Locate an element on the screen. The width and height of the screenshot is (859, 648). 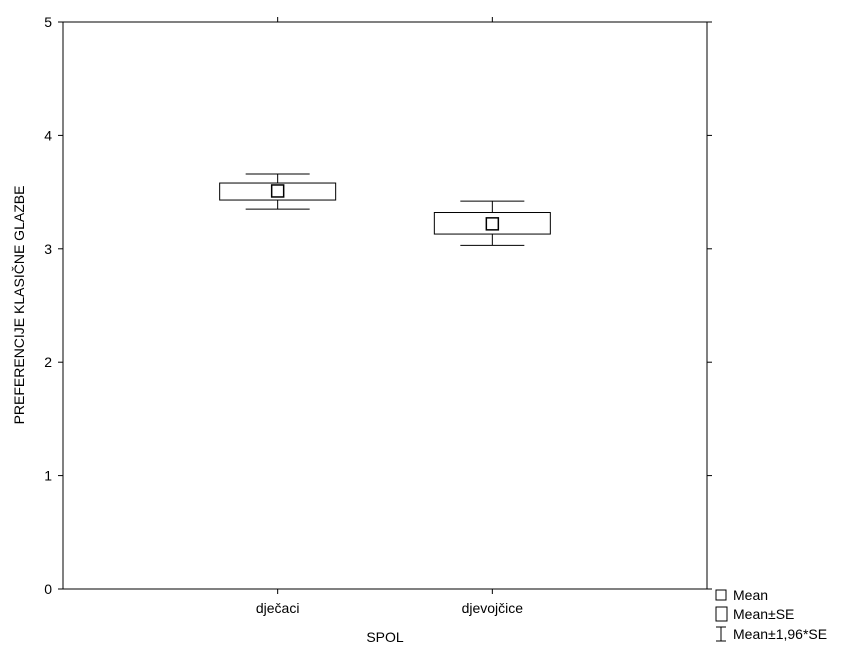
x-tick-label: dječaci is located at coordinates (278, 608).